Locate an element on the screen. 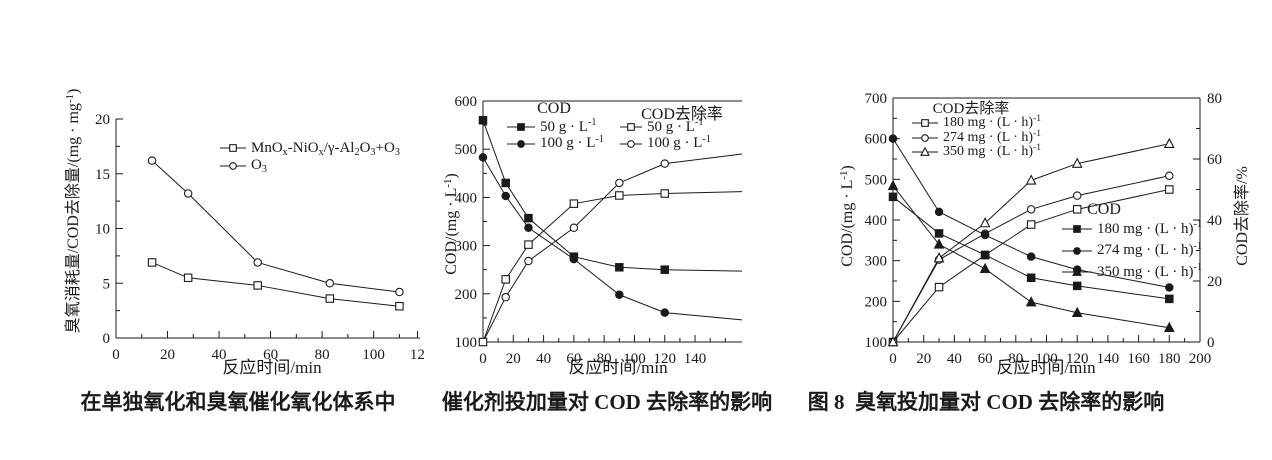  legend-marker-square-filled-icon is located at coordinates (521, 127).